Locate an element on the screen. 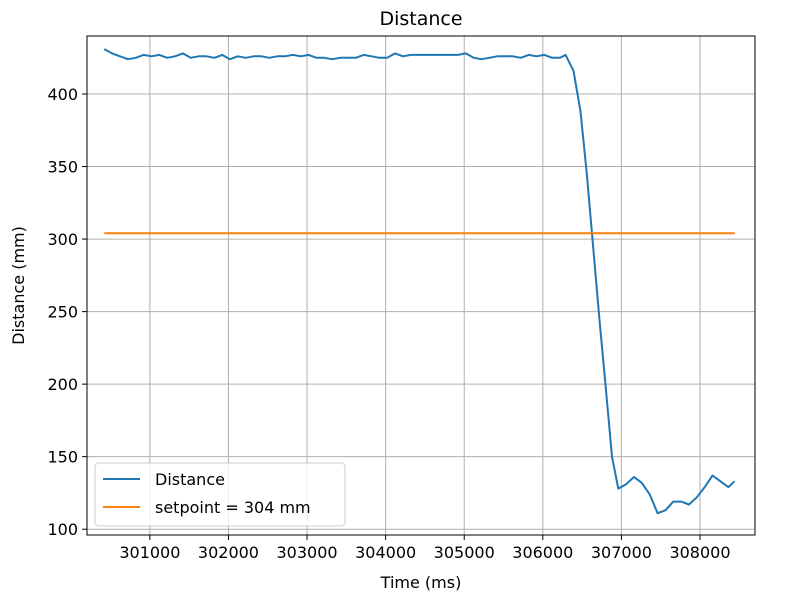 This screenshot has width=798, height=612. legend-label-2: setpoint = 304 mm is located at coordinates (233, 507).